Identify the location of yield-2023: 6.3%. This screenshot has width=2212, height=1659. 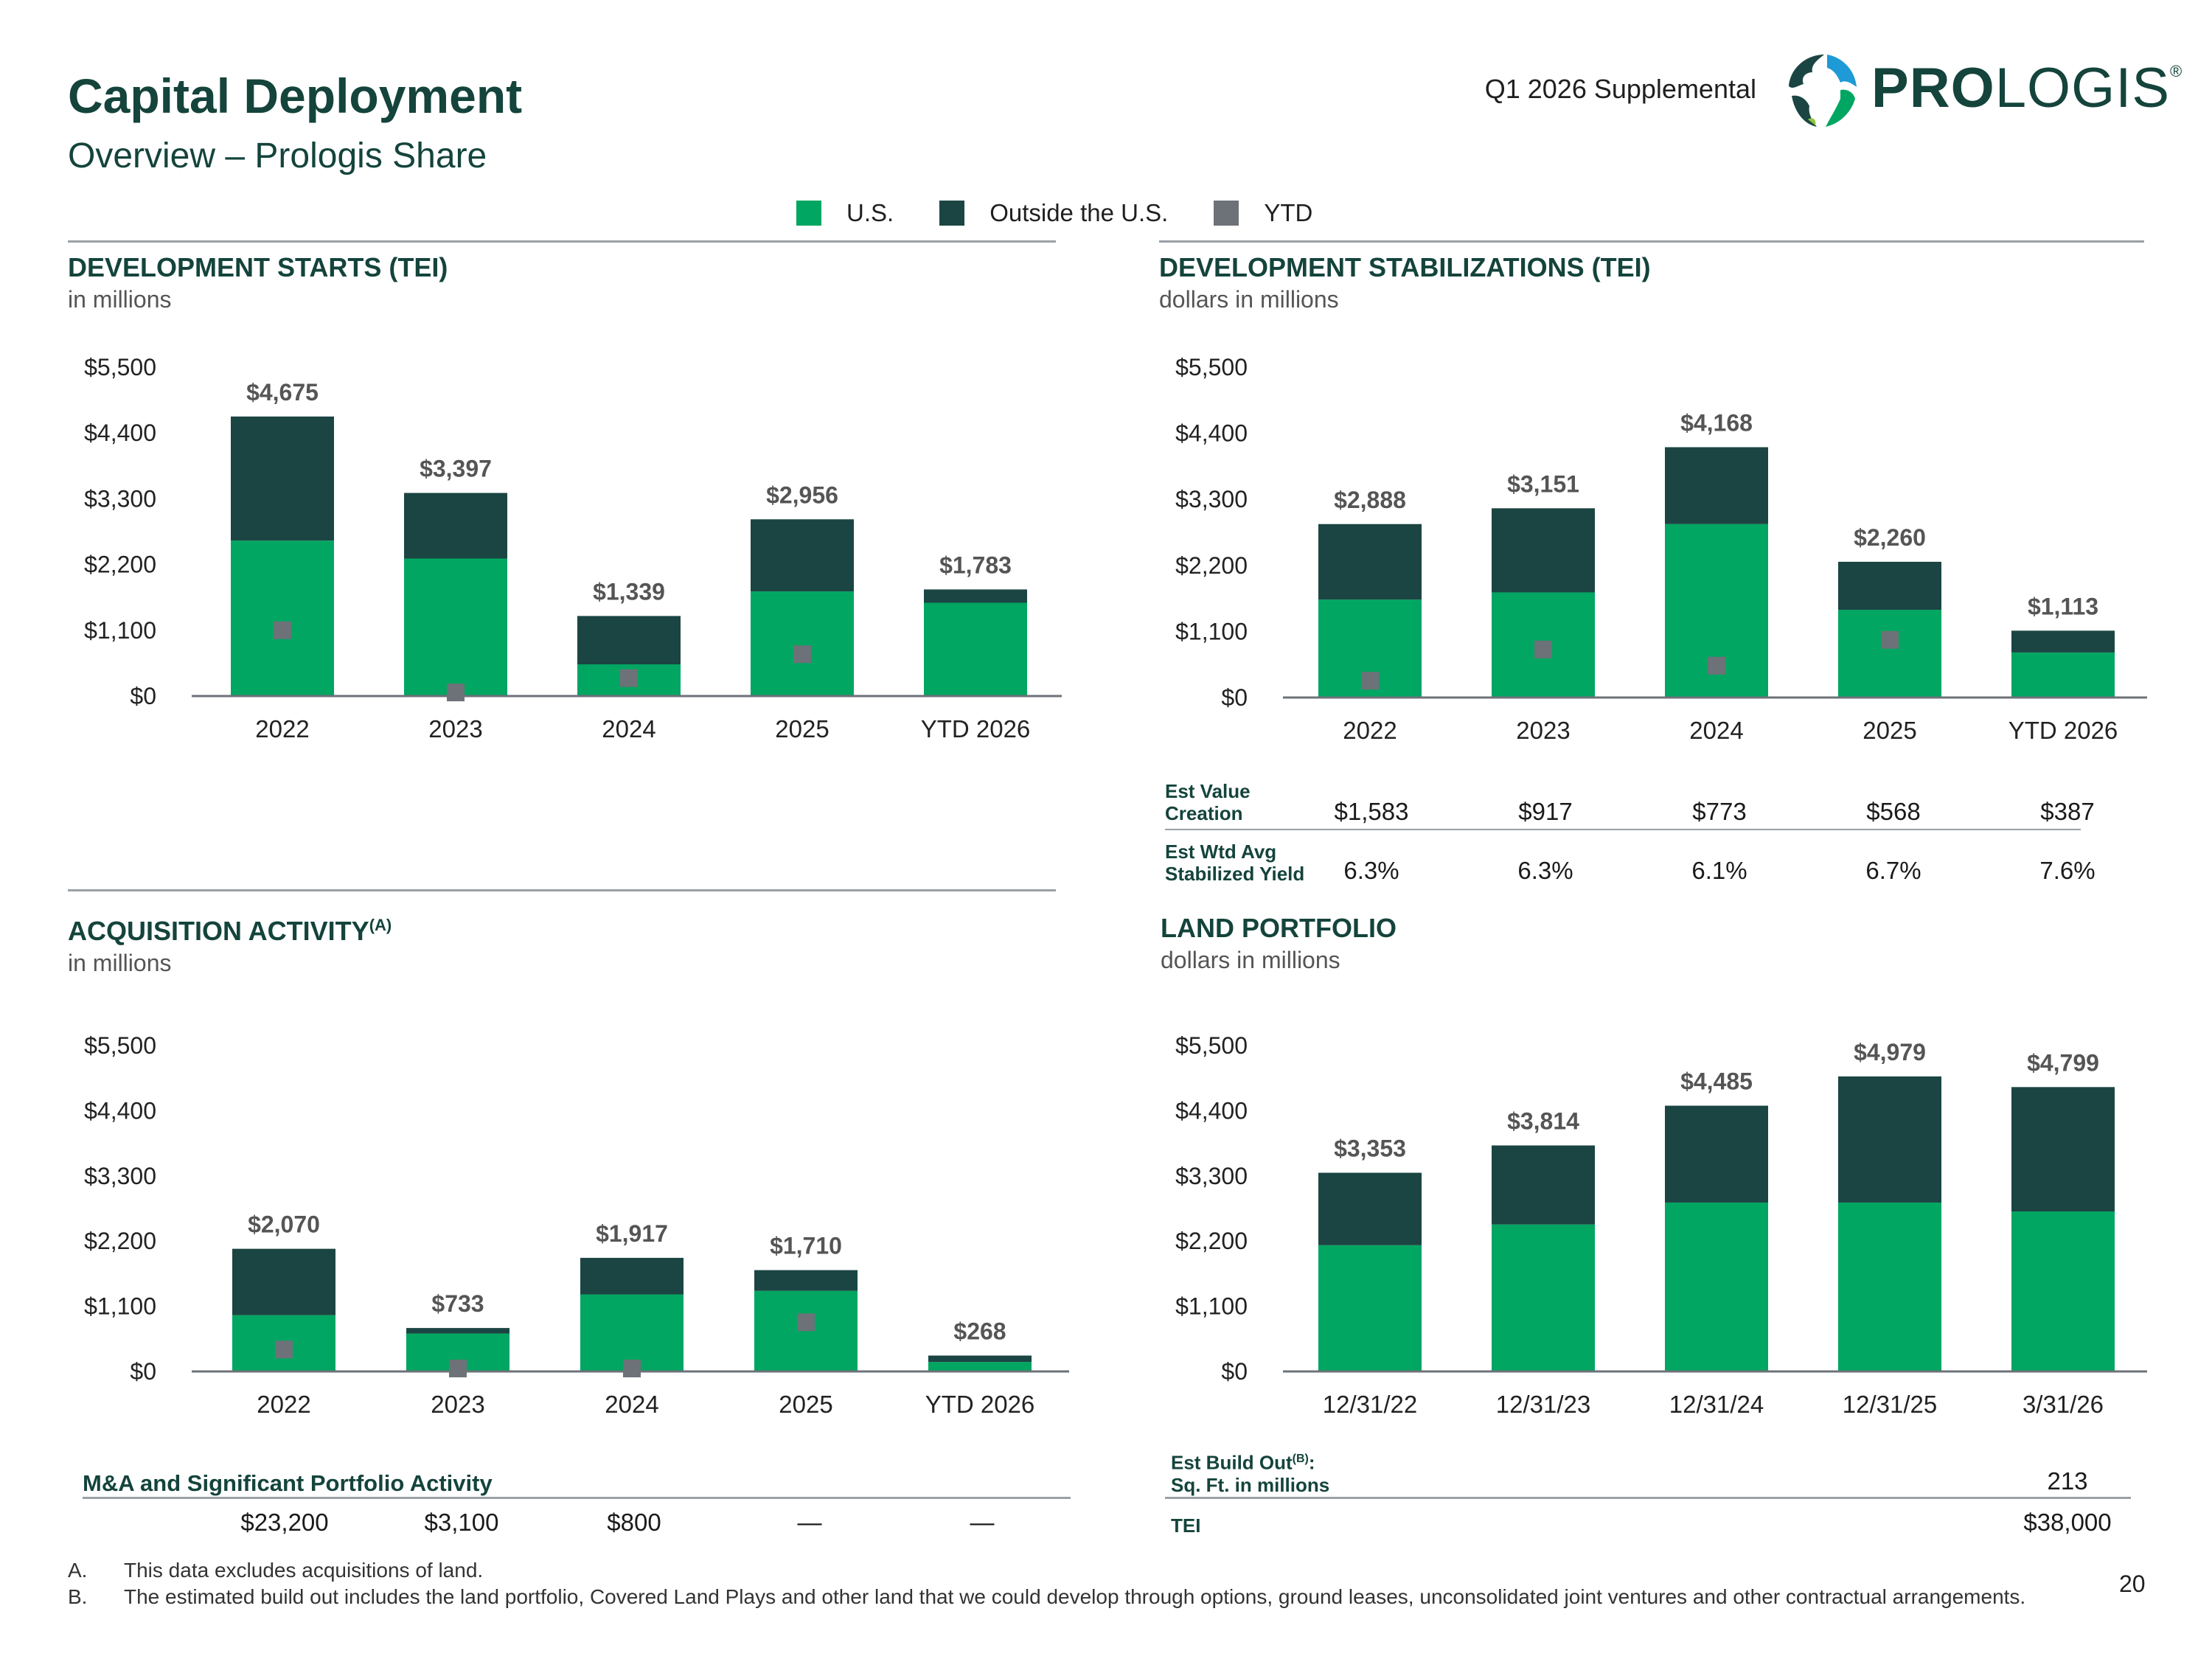
(1545, 870).